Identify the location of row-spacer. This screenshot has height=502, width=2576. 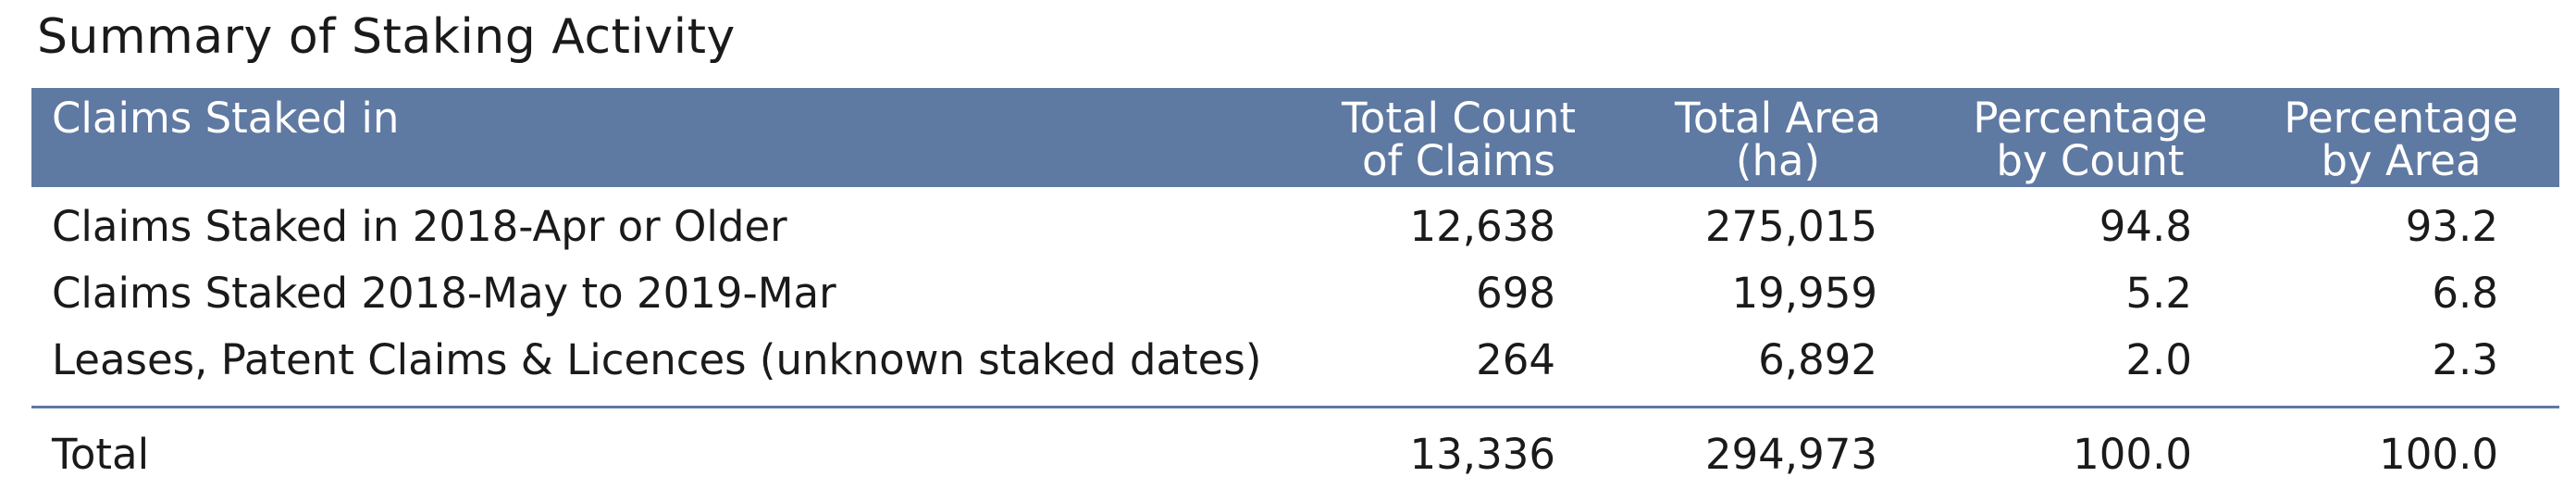
(1295, 400).